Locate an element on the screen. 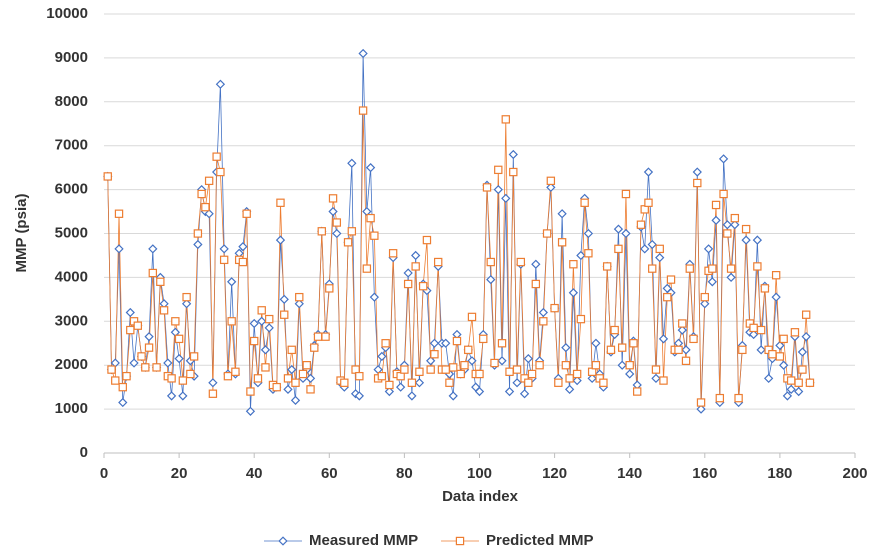 This screenshot has width=878, height=558. y-tick-label: 5000 is located at coordinates (71, 232).